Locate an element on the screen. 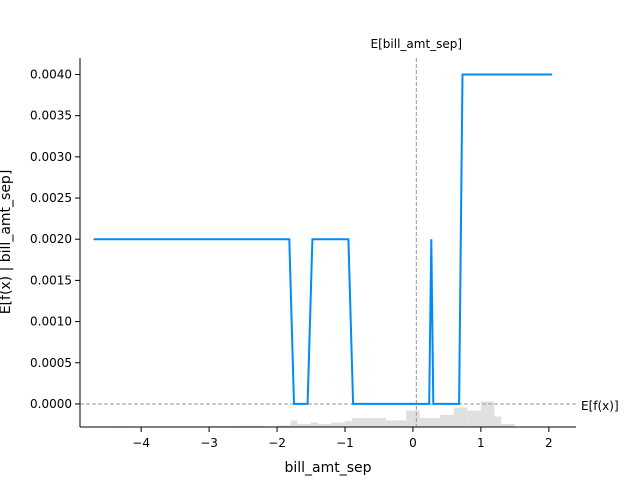  x-tick-label: −4 is located at coordinates (141, 443).